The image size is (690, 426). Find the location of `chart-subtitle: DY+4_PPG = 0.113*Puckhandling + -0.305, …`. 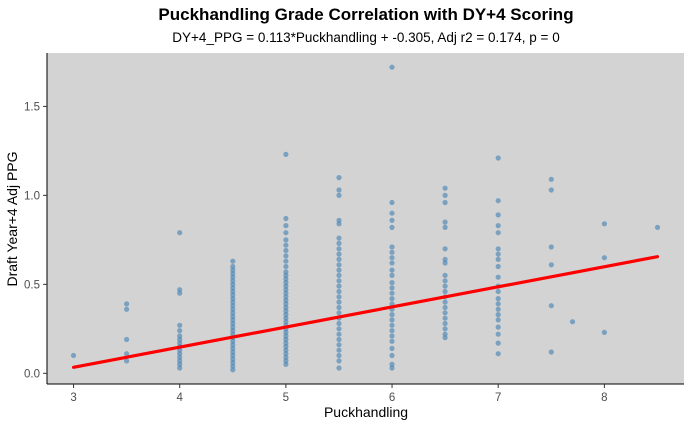

chart-subtitle: DY+4_PPG = 0.113*Puckhandling + -0.305, … is located at coordinates (365, 37).